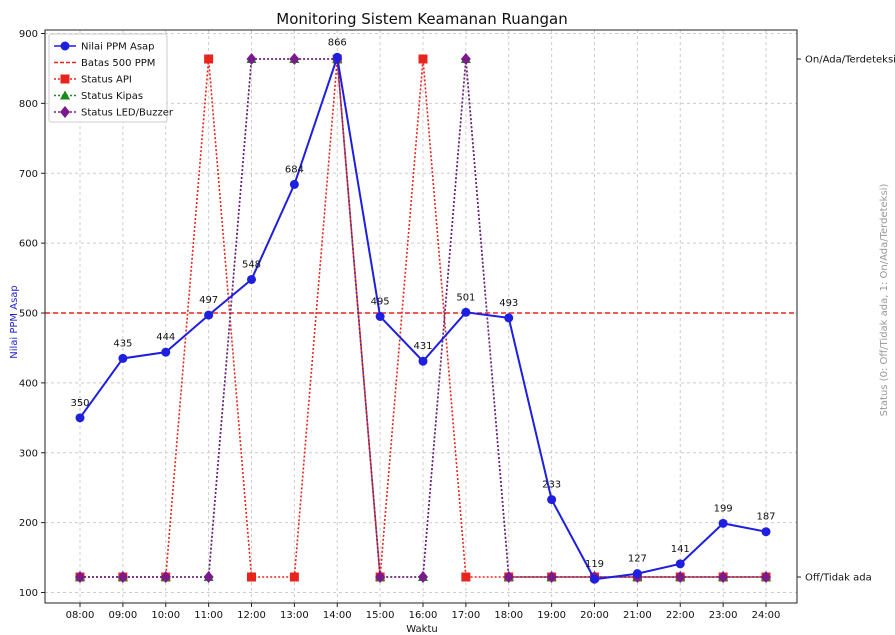 The image size is (895, 635). What do you see at coordinates (122, 343) in the screenshot?
I see `data-label: 435` at bounding box center [122, 343].